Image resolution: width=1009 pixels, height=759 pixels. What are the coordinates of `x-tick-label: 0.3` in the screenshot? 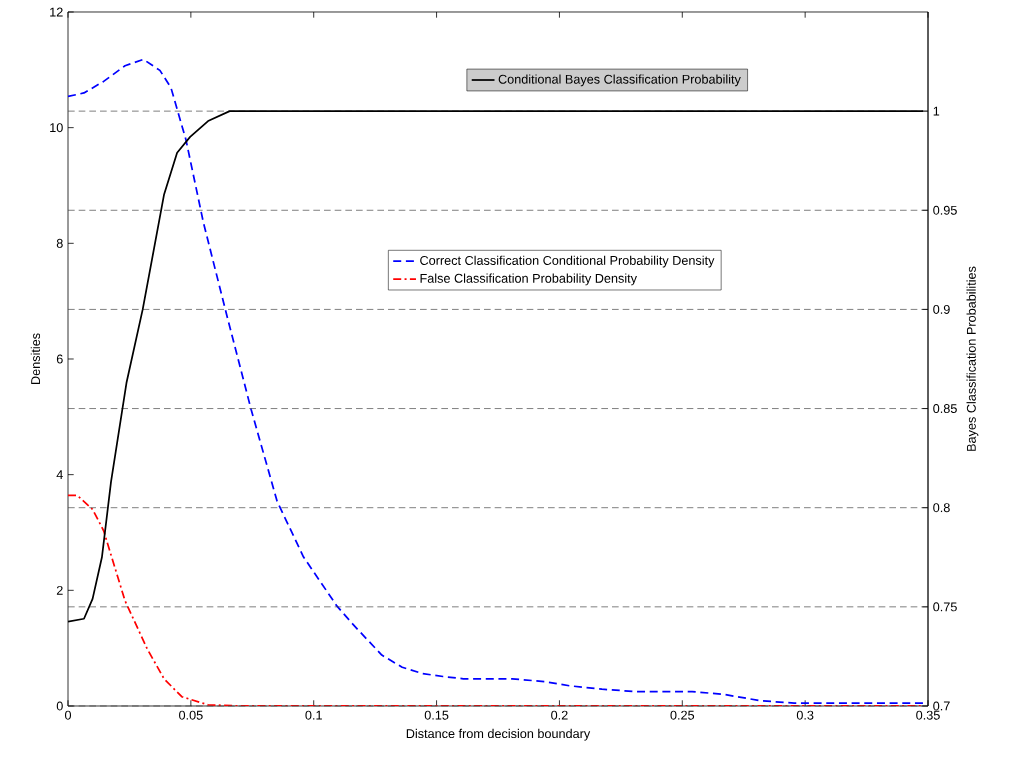 It's located at (805, 715).